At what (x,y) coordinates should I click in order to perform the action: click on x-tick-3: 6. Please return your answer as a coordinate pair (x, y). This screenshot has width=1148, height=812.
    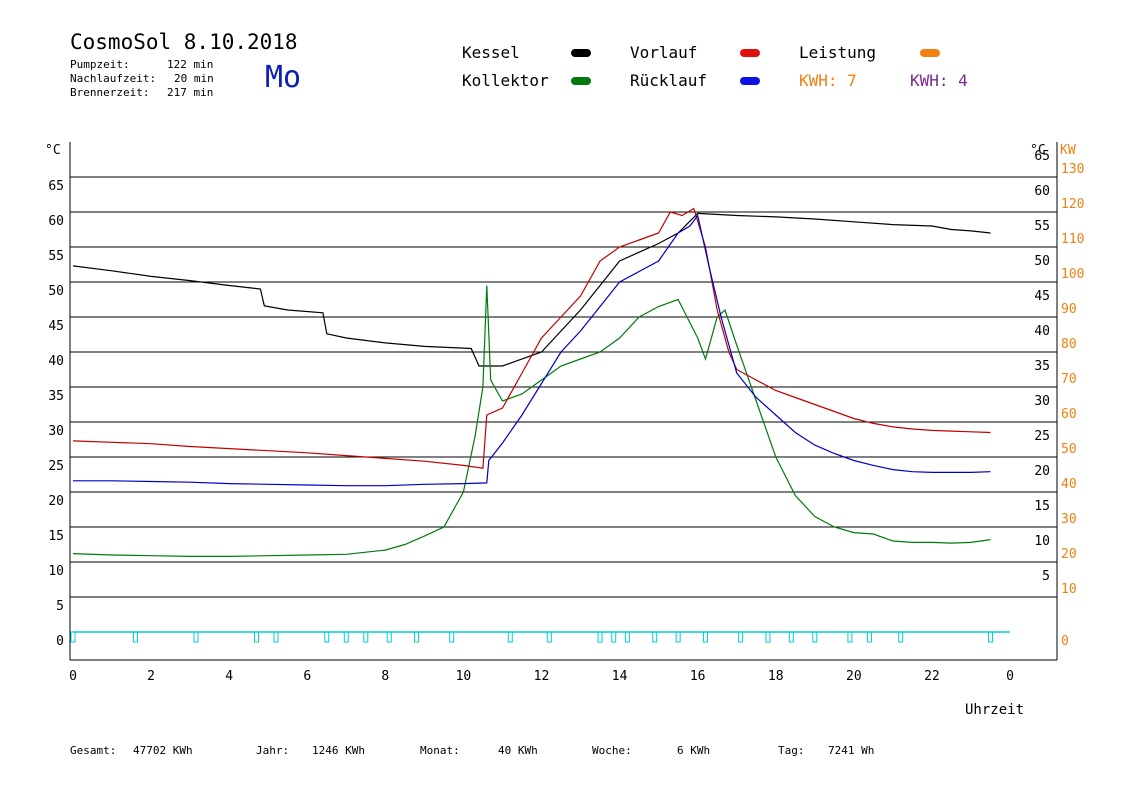
    Looking at the image, I should click on (307, 676).